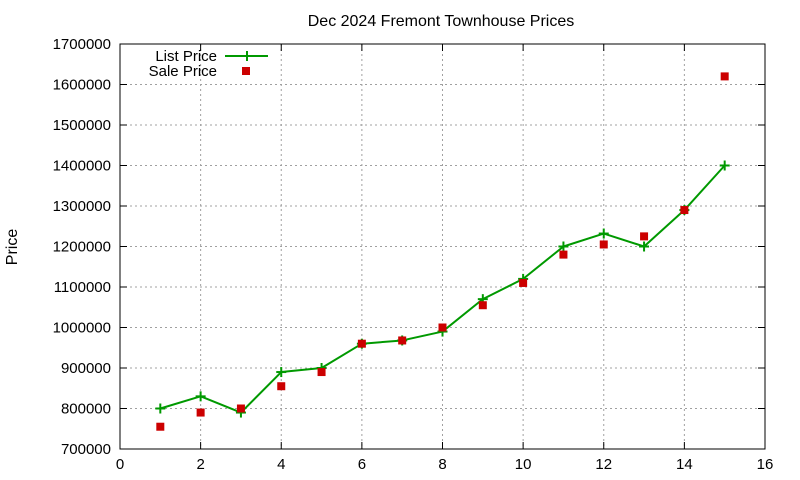 This screenshot has width=800, height=480. Describe the element at coordinates (82, 206) in the screenshot. I see `y-tick-label: 1300000` at that location.